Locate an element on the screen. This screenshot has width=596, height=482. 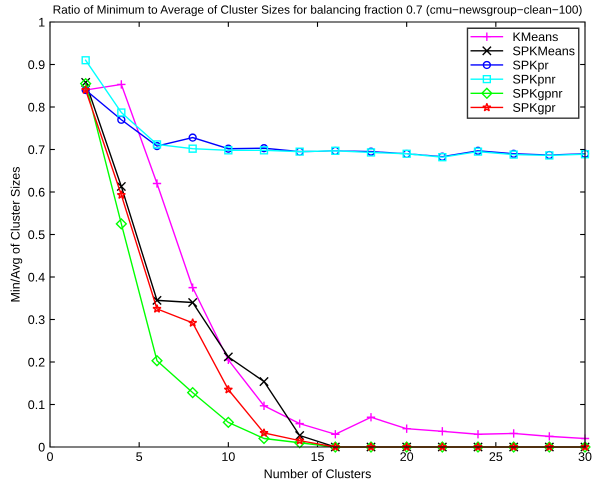
x-tick-label: 25 is located at coordinates (496, 457).